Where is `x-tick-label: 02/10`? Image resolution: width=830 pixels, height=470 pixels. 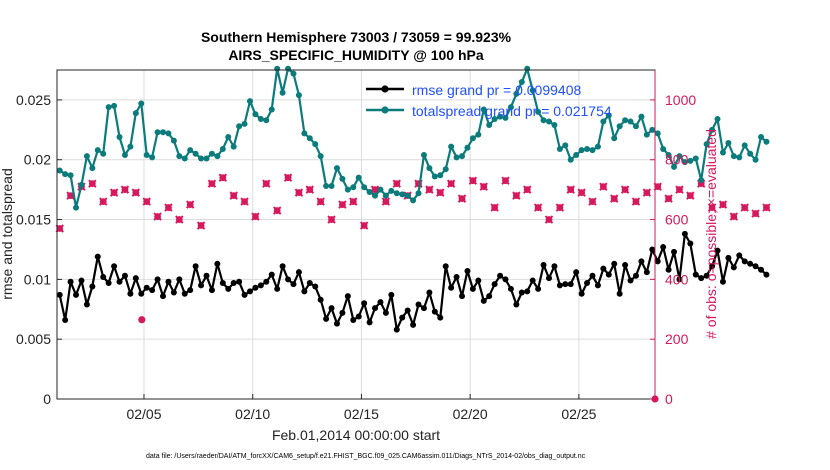
x-tick-label: 02/10 is located at coordinates (252, 414).